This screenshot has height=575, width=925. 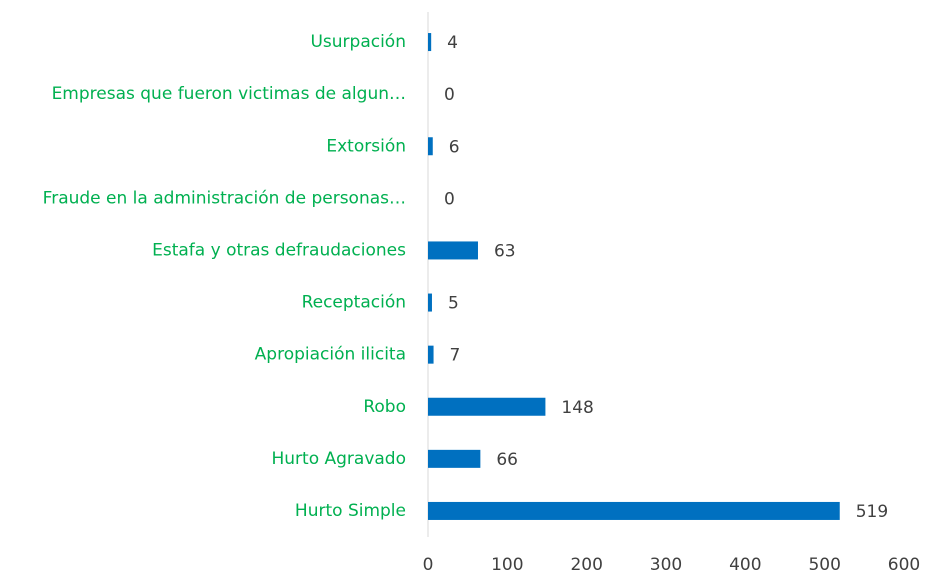 What do you see at coordinates (666, 565) in the screenshot?
I see `x-tick-label: 300` at bounding box center [666, 565].